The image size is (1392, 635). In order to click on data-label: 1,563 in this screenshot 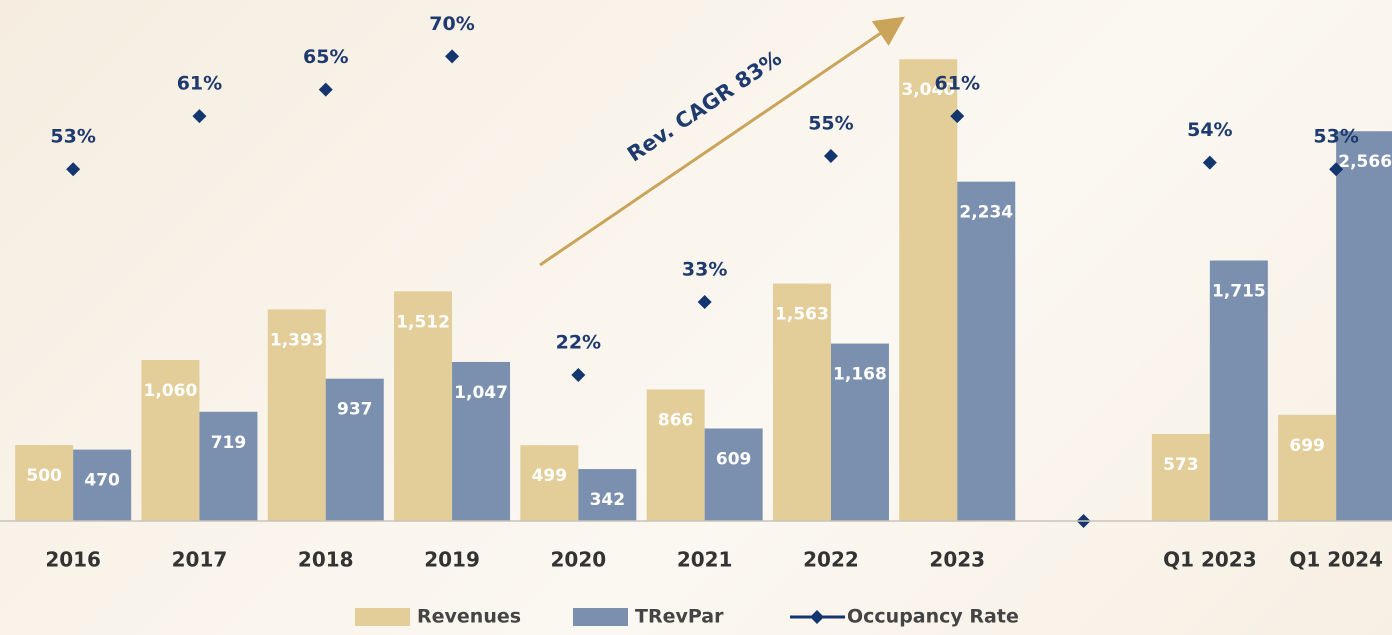, I will do `click(802, 315)`.